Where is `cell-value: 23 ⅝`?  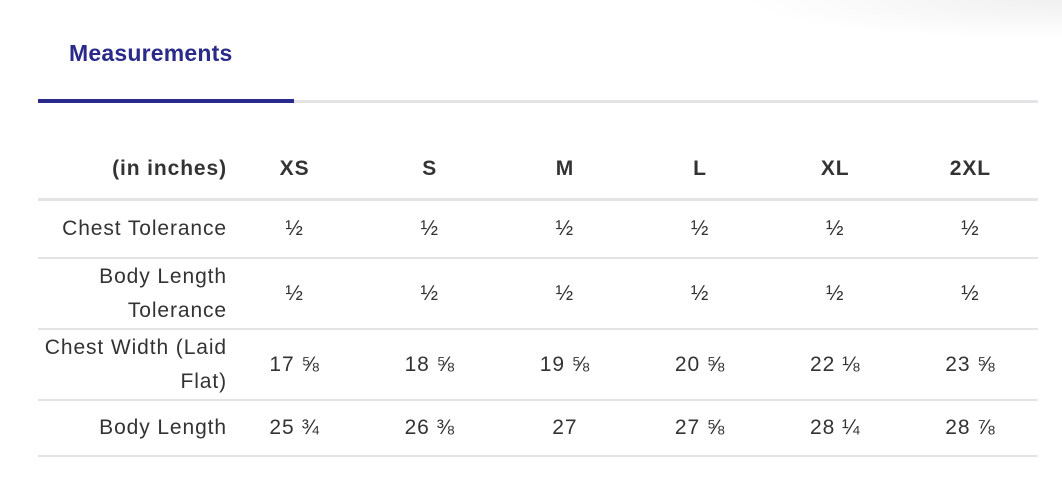
cell-value: 23 ⅝ is located at coordinates (970, 365).